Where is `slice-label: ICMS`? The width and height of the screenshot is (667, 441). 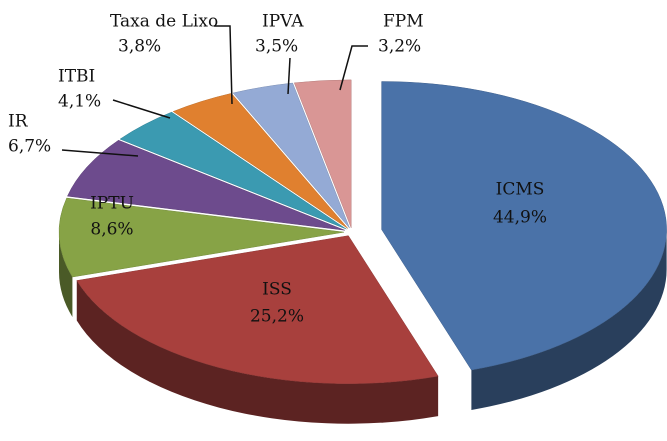
slice-label: ICMS is located at coordinates (520, 190).